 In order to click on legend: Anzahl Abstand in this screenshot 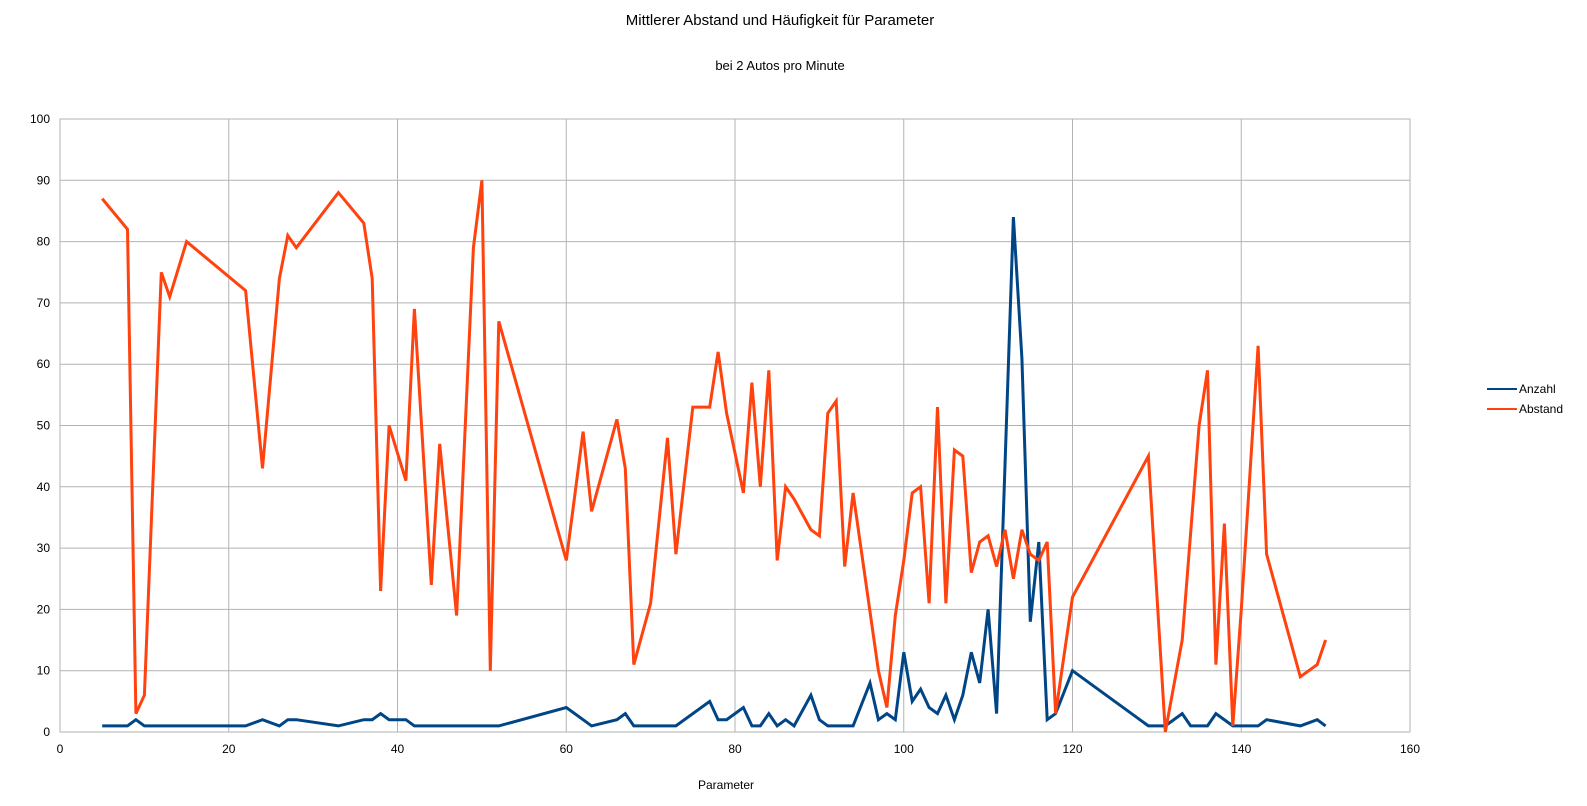, I will do `click(1525, 399)`.